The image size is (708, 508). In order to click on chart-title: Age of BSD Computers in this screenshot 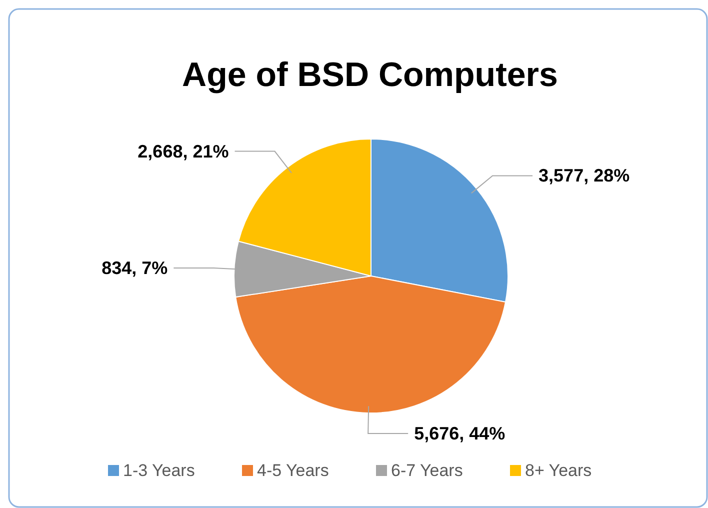, I will do `click(370, 75)`.